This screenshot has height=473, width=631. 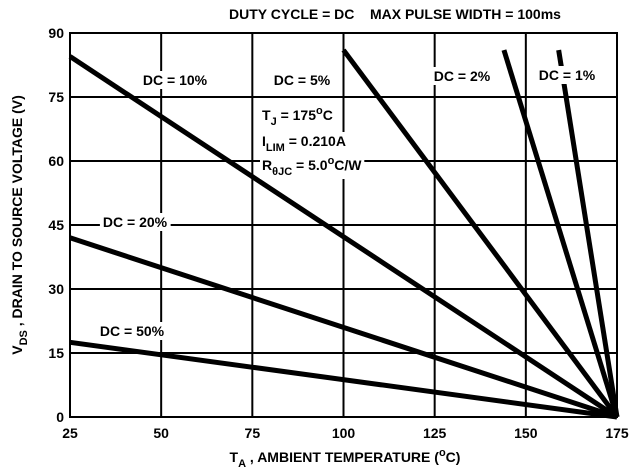 I want to click on x-tick-label: 150, so click(x=526, y=433).